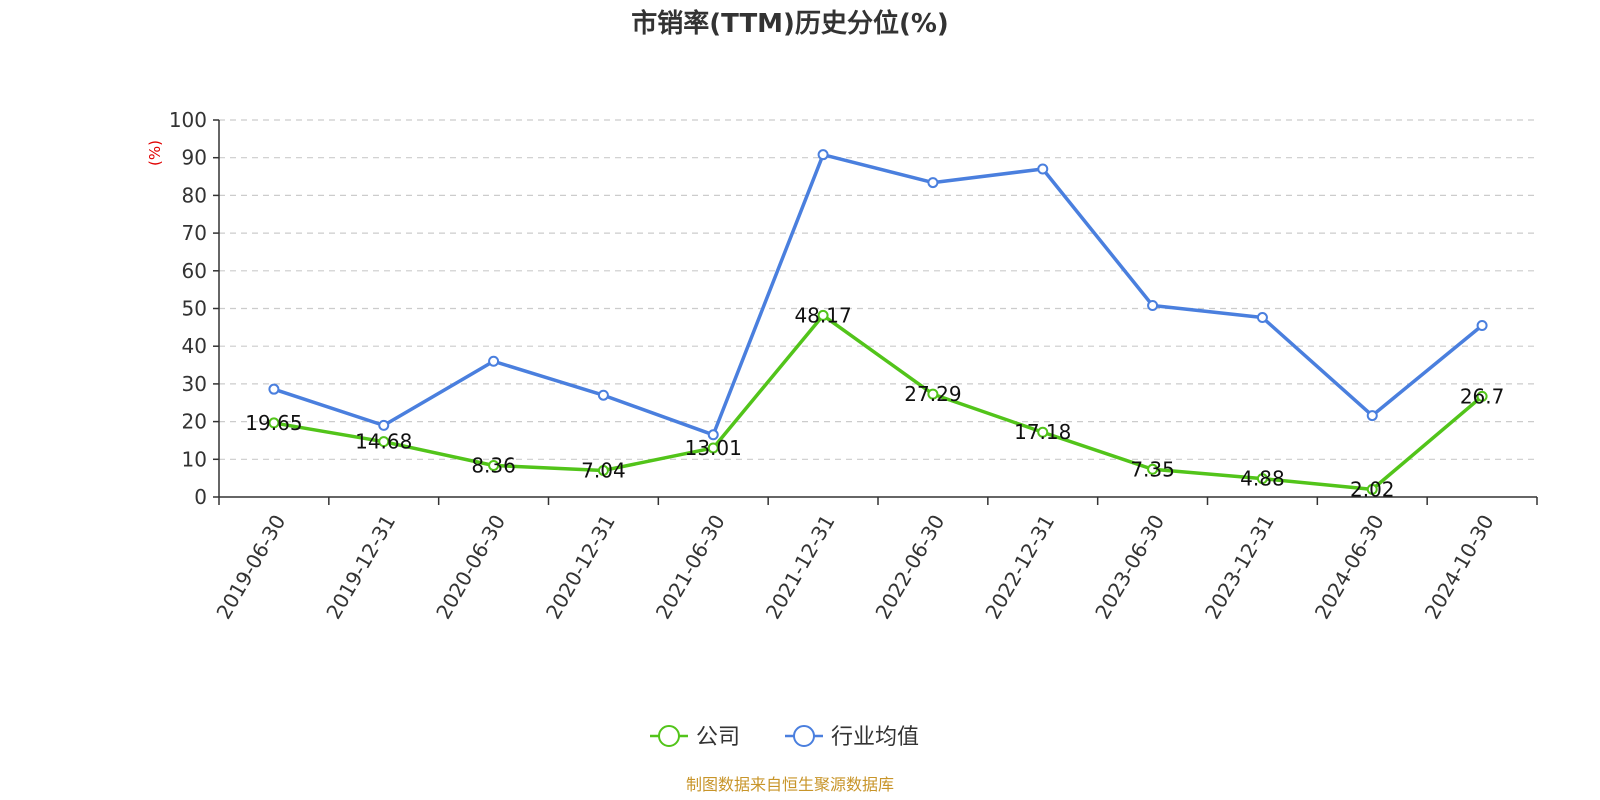 Image resolution: width=1600 pixels, height=800 pixels. What do you see at coordinates (194, 271) in the screenshot?
I see `y-tick-label: 60` at bounding box center [194, 271].